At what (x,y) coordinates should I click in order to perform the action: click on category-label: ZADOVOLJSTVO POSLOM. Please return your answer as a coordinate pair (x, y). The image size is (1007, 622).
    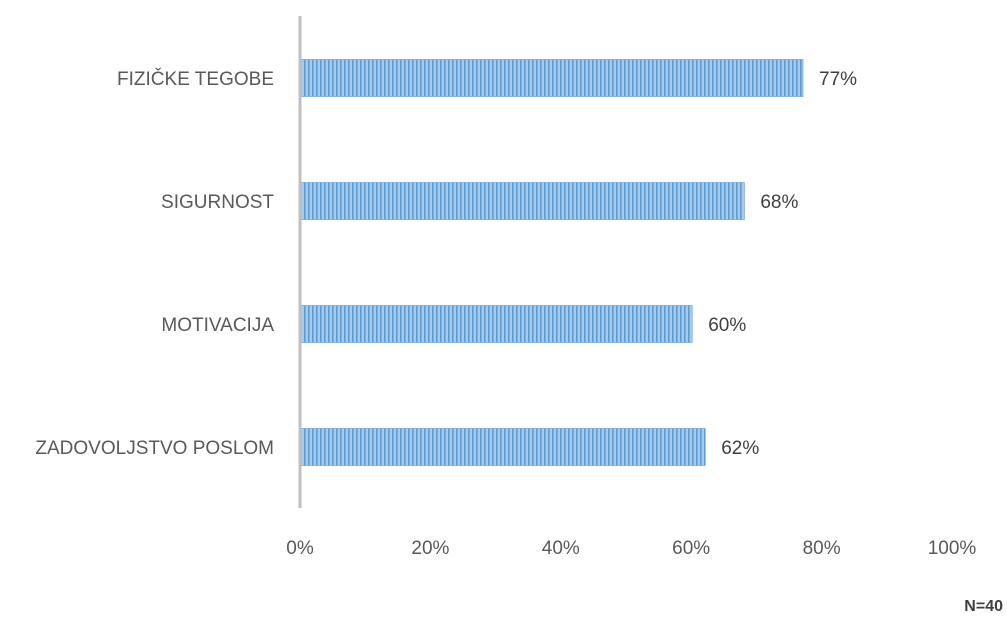
    Looking at the image, I should click on (154, 448).